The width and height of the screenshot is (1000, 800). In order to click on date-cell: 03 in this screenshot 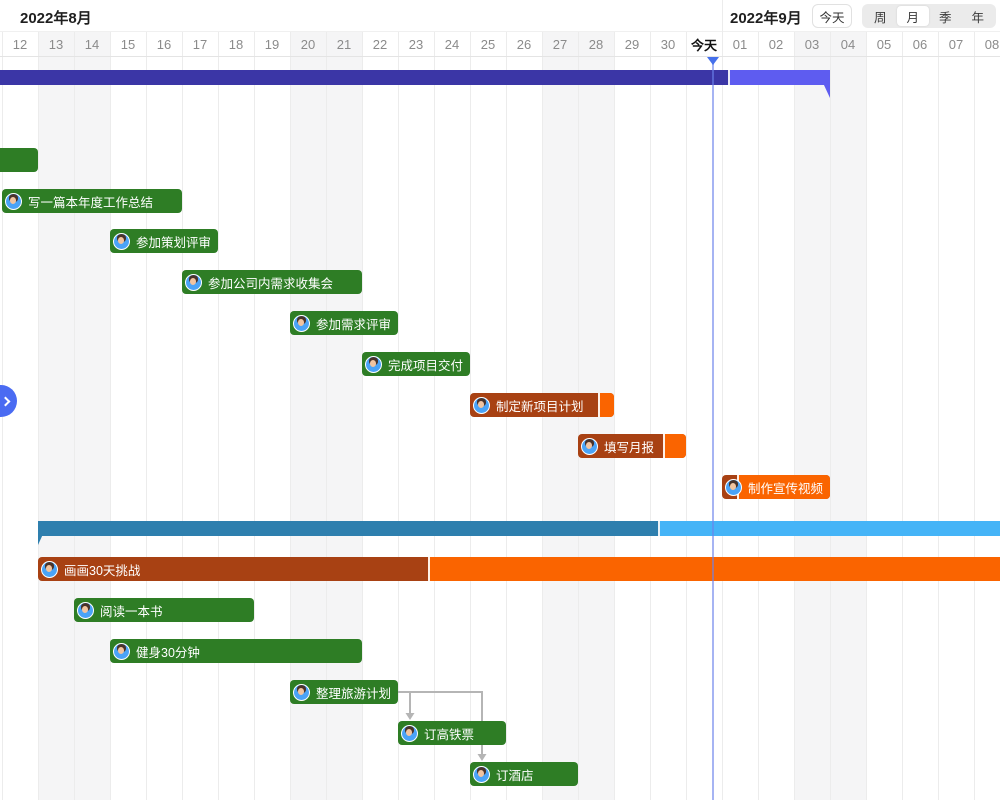, I will do `click(812, 44)`.